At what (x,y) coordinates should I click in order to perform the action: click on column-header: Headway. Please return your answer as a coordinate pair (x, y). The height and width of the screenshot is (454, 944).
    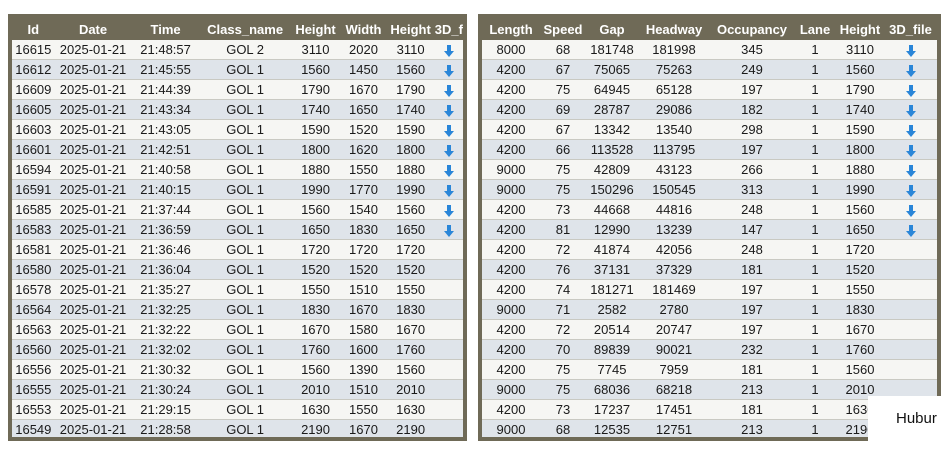
    Looking at the image, I should click on (674, 29).